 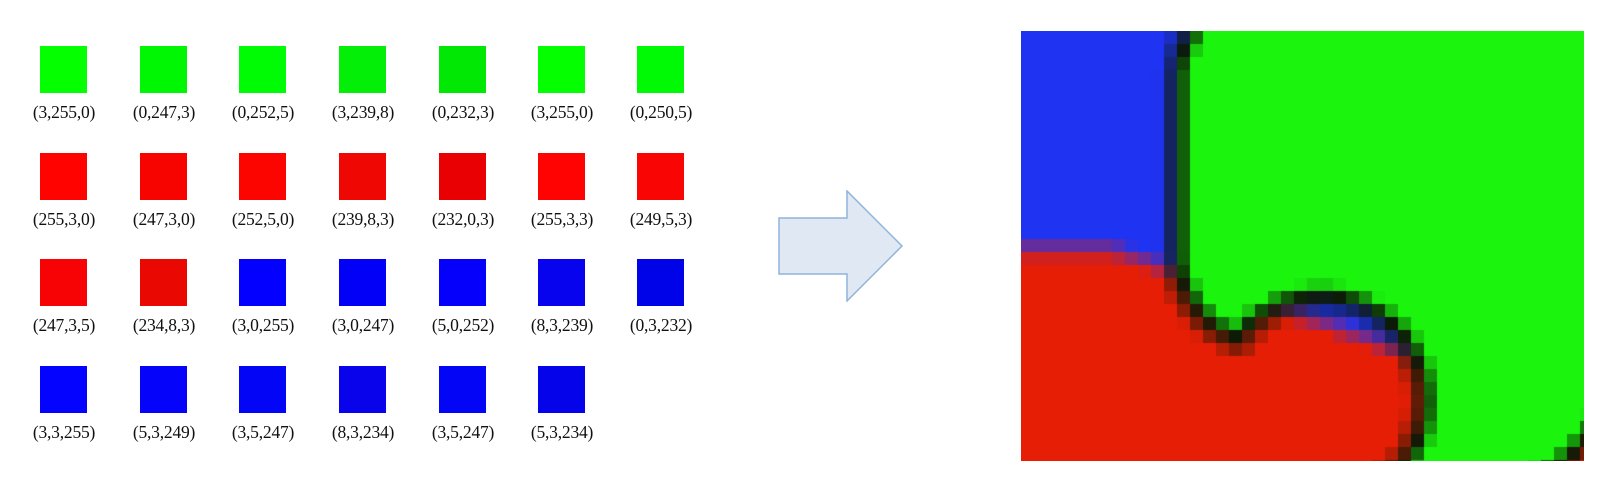 What do you see at coordinates (263, 325) in the screenshot?
I see `rgb-label: (3,0,255)` at bounding box center [263, 325].